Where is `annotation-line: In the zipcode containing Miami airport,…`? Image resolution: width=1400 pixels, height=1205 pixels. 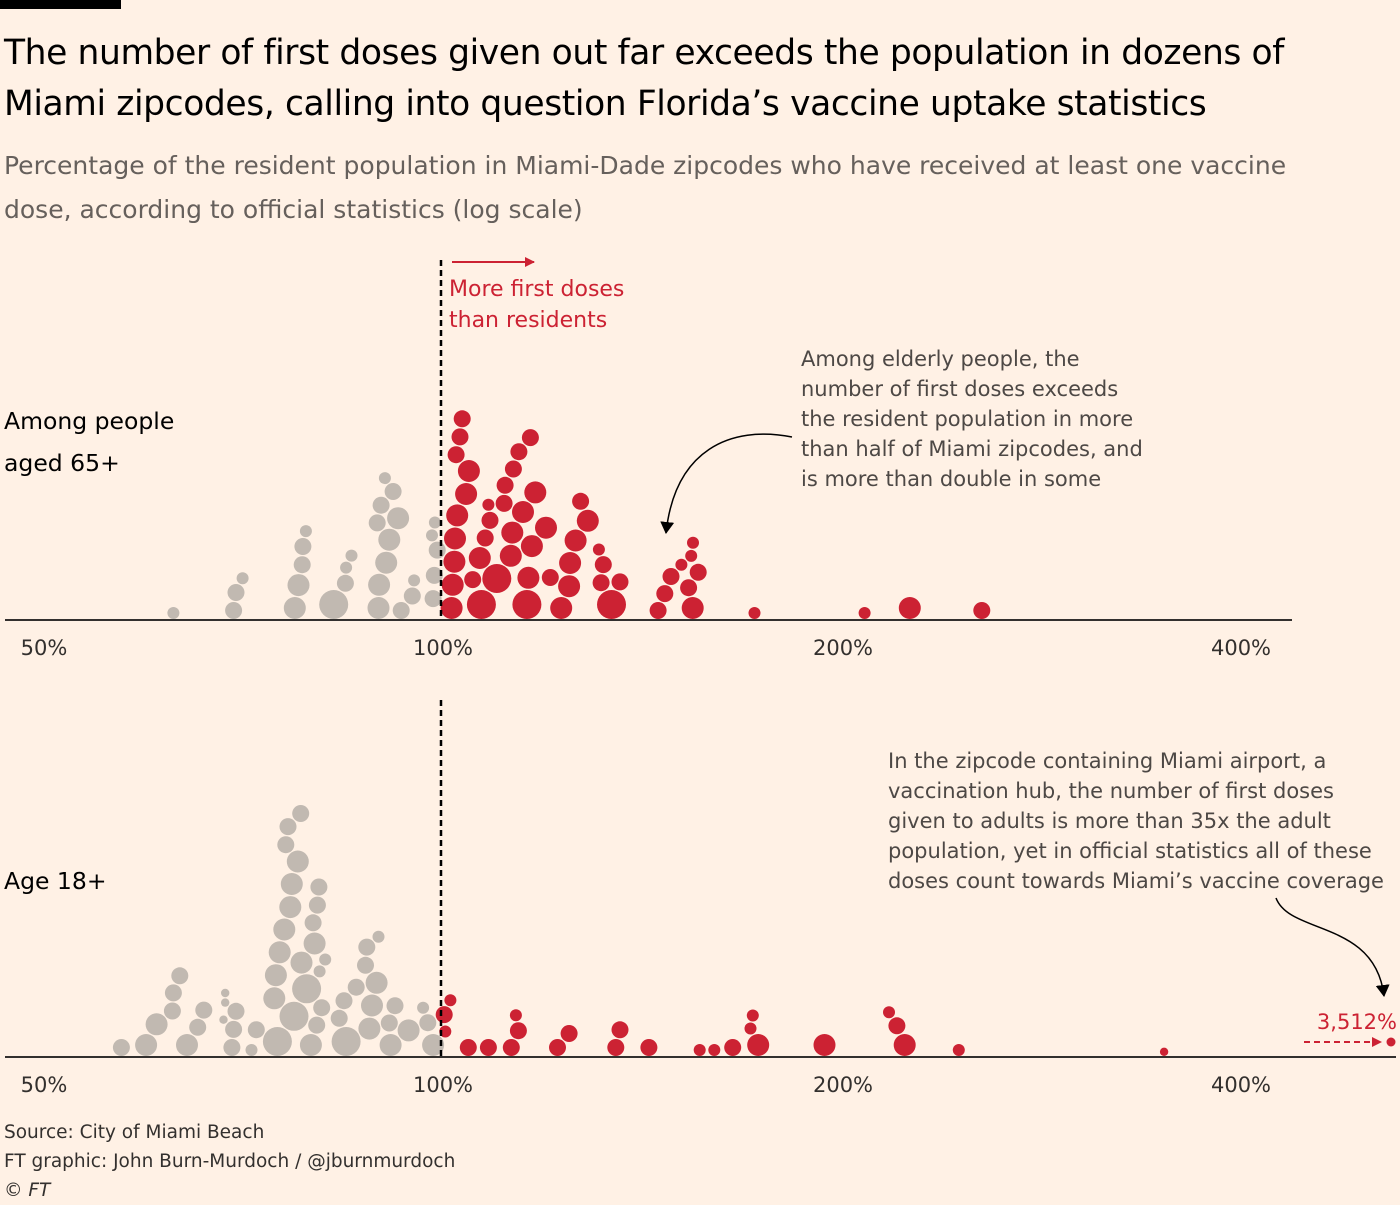 annotation-line: In the zipcode containing Miami airport,… is located at coordinates (1107, 761).